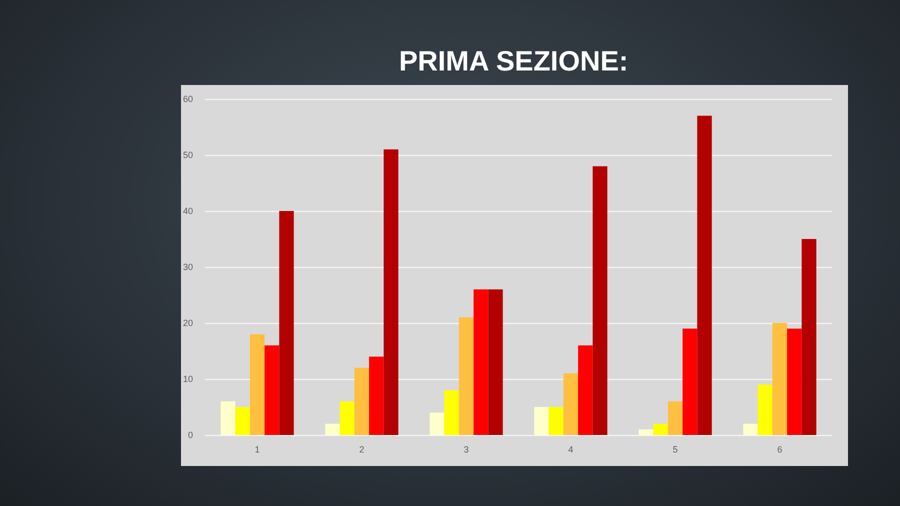 This screenshot has height=506, width=900. I want to click on y-tick-label: 20, so click(187, 323).